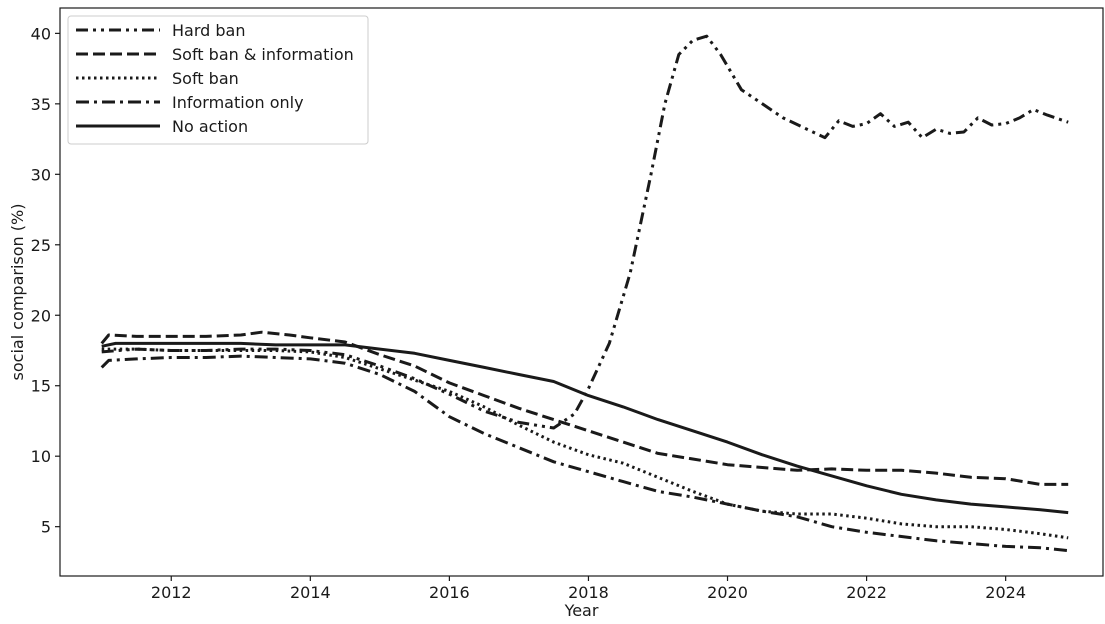  What do you see at coordinates (205, 78) in the screenshot?
I see `legend-label-soft-ban: Soft ban` at bounding box center [205, 78].